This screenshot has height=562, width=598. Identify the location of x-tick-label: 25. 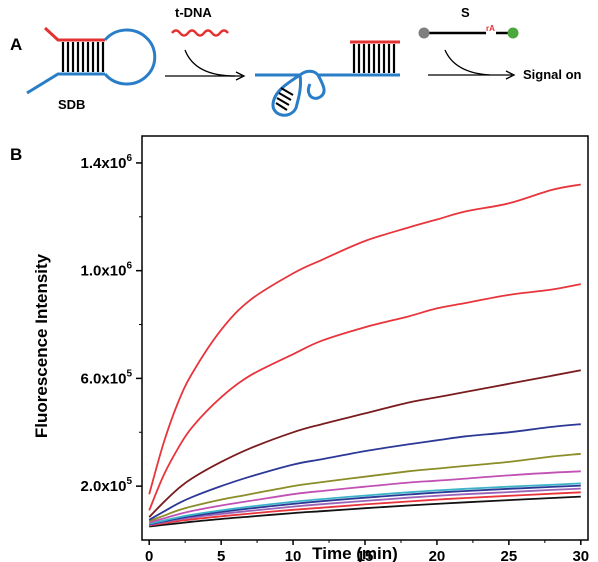
(509, 555).